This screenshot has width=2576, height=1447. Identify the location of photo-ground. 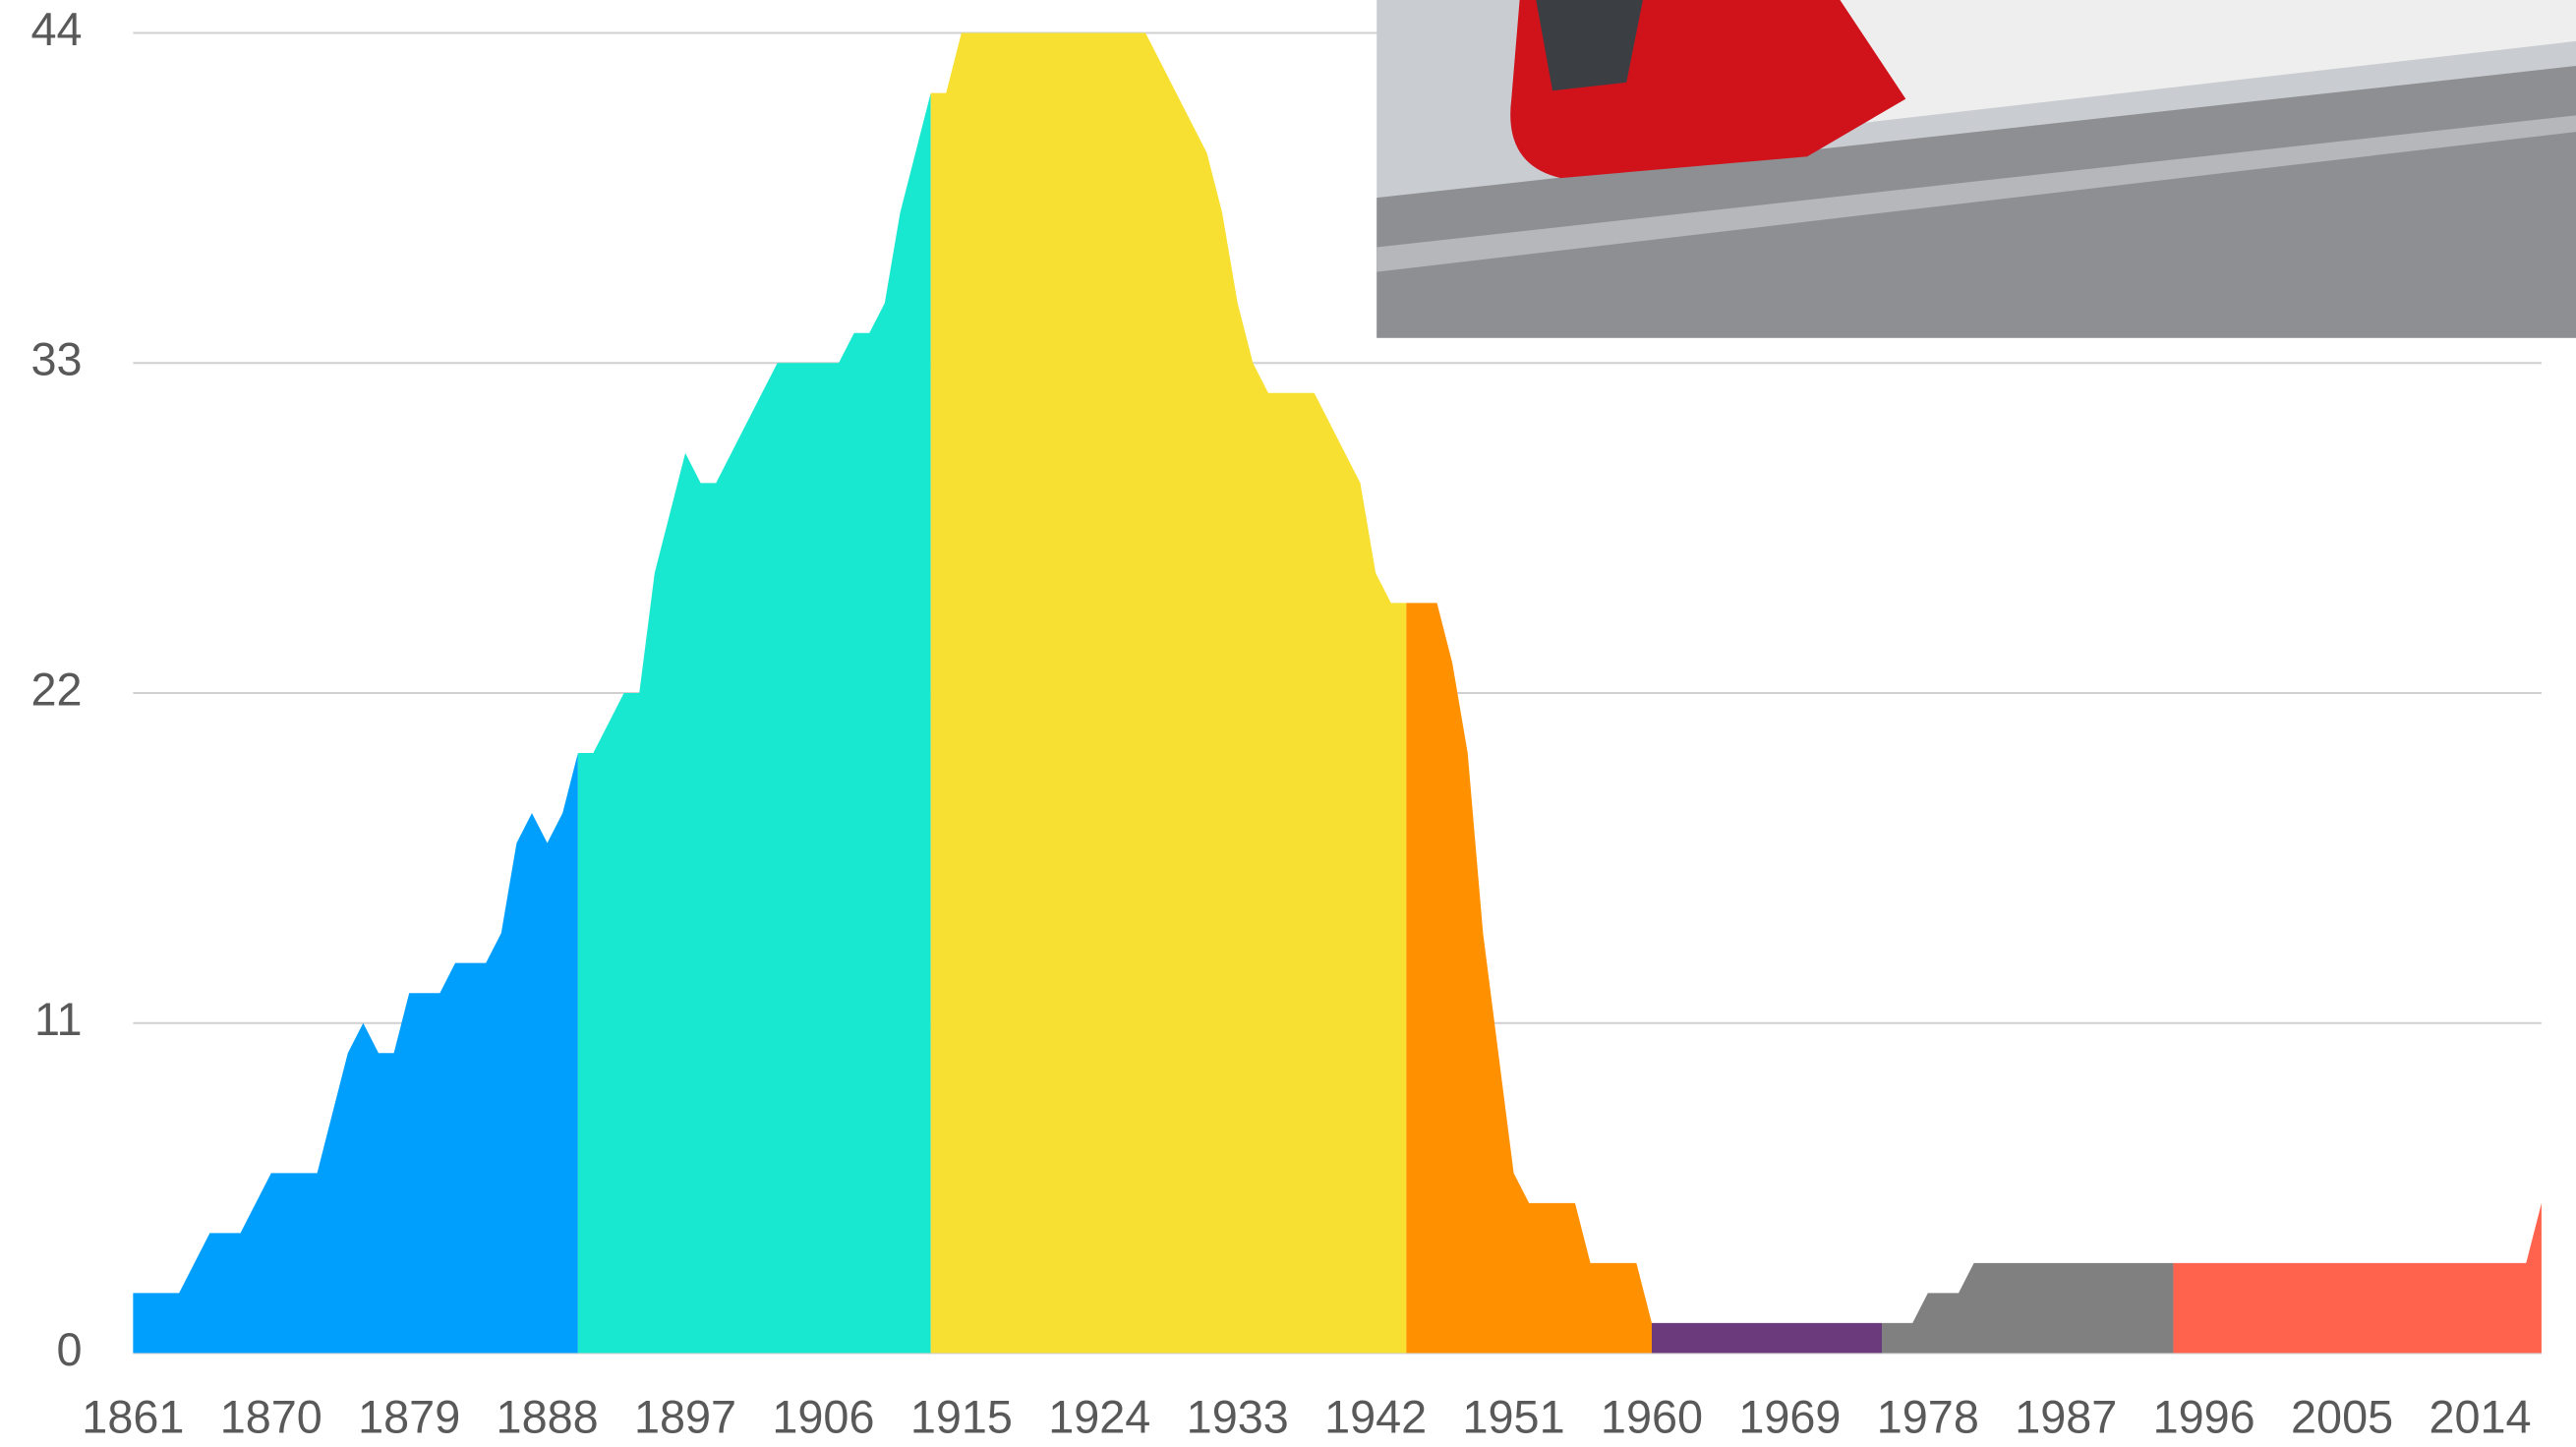
(1976, 202).